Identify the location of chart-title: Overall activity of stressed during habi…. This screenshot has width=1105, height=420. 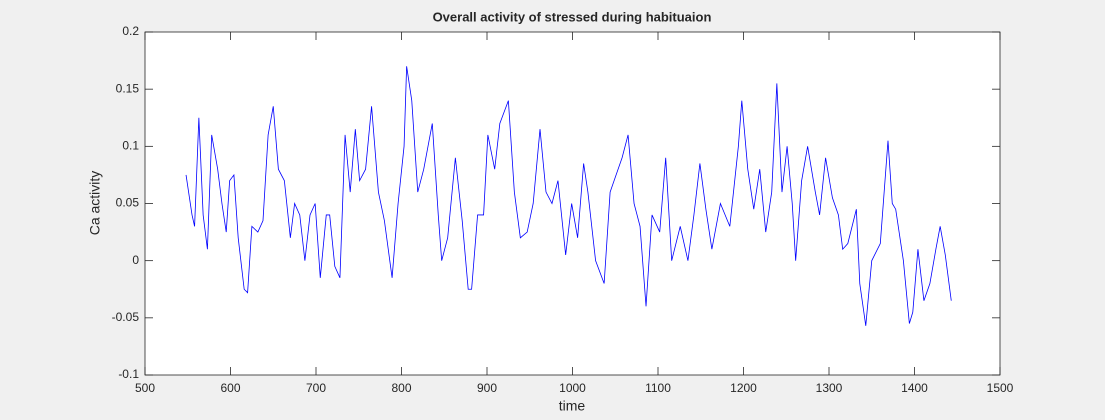
(572, 16).